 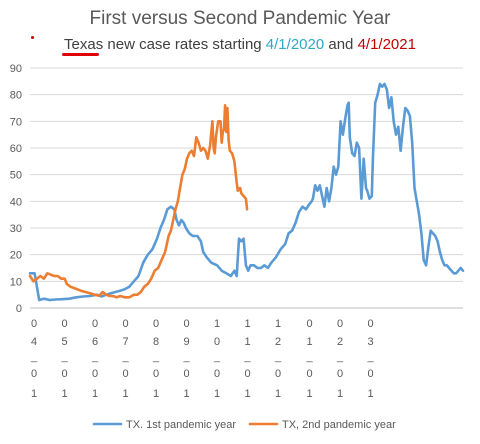 What do you see at coordinates (370, 342) in the screenshot?
I see `x-tick-label: 3` at bounding box center [370, 342].